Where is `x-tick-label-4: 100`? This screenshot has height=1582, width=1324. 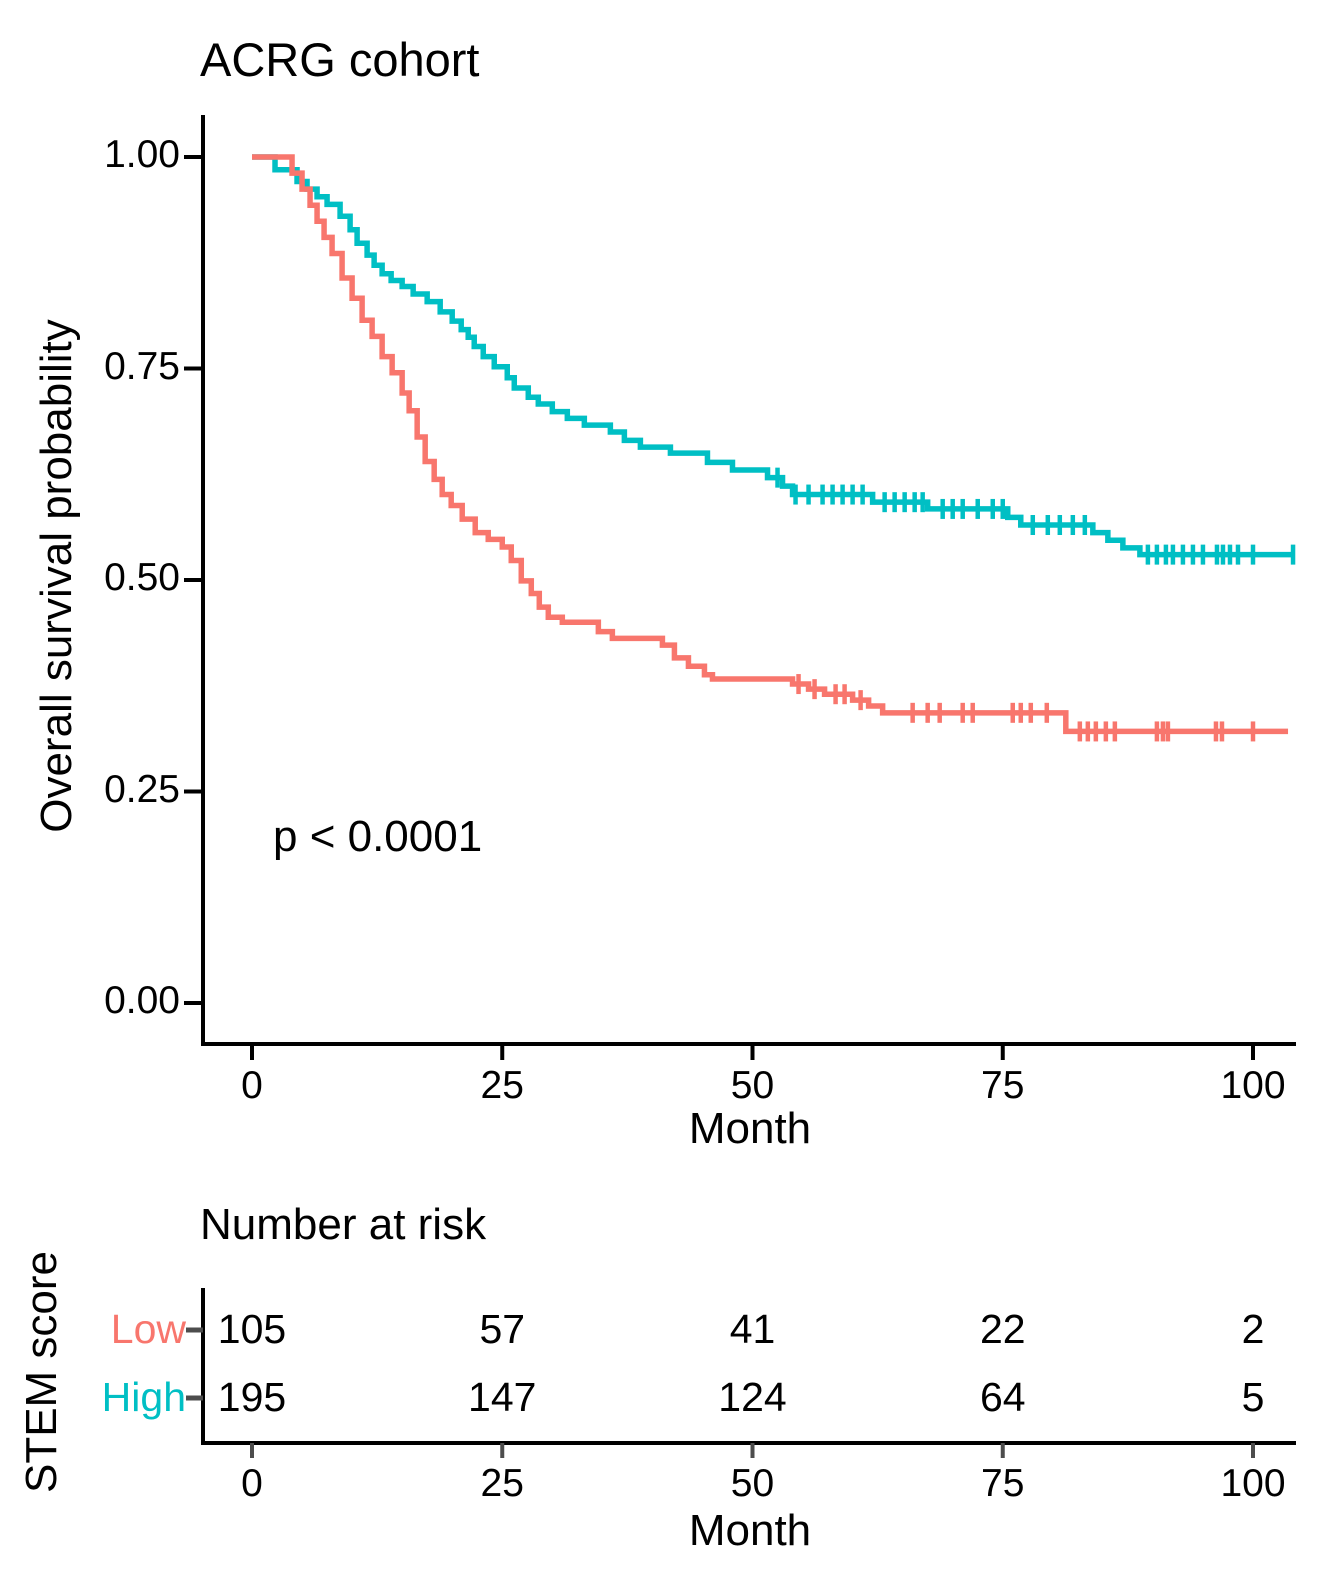
x-tick-label-4: 100 is located at coordinates (1253, 1085).